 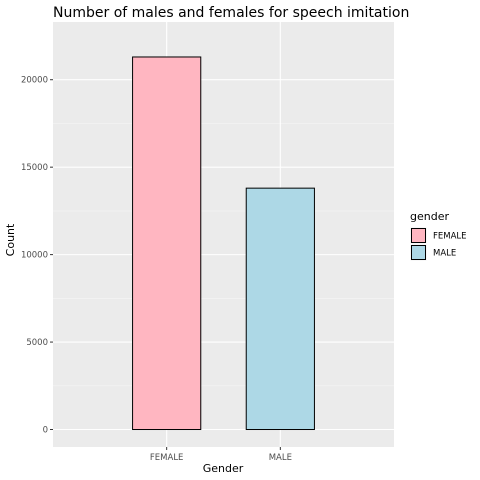 I want to click on y-axis: 0 5000 10000 15000 20000, so click(x=37, y=256).